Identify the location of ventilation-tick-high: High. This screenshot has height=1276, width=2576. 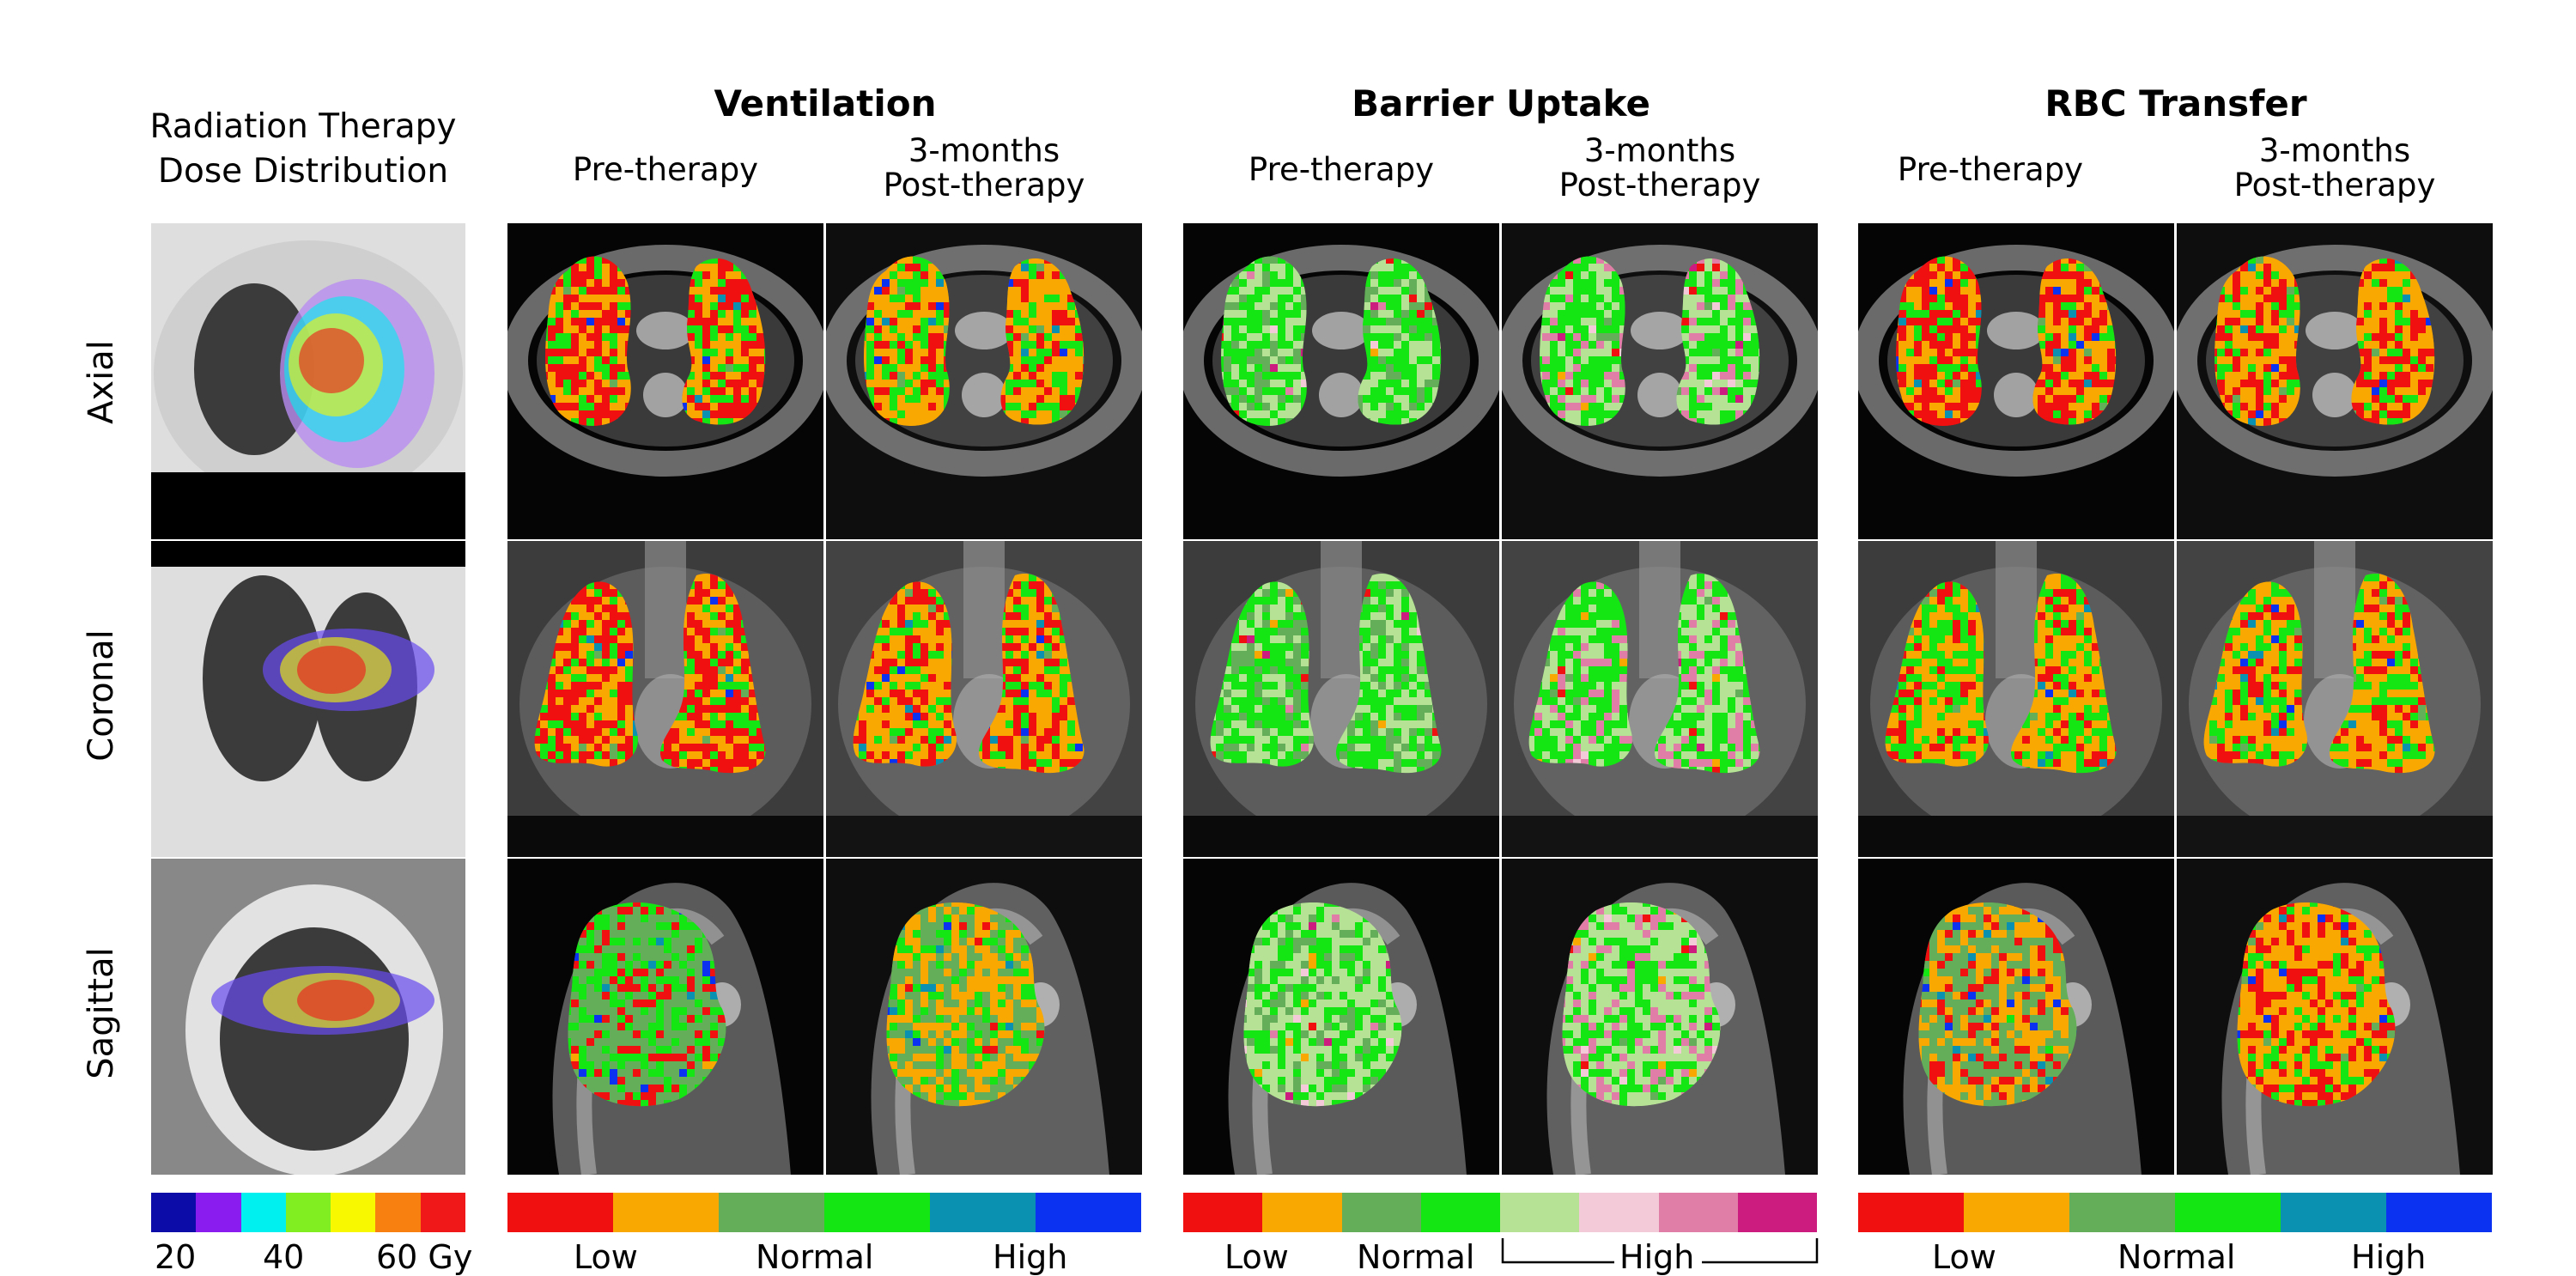
(1030, 1257).